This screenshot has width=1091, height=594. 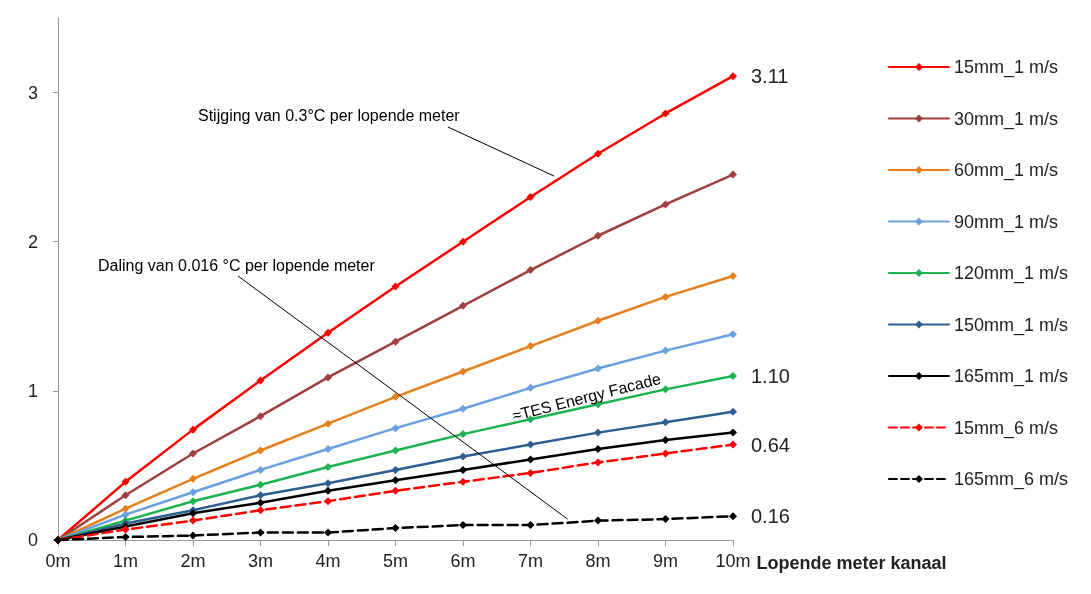 I want to click on legend-label: 120mm_1 m/s, so click(x=1011, y=273).